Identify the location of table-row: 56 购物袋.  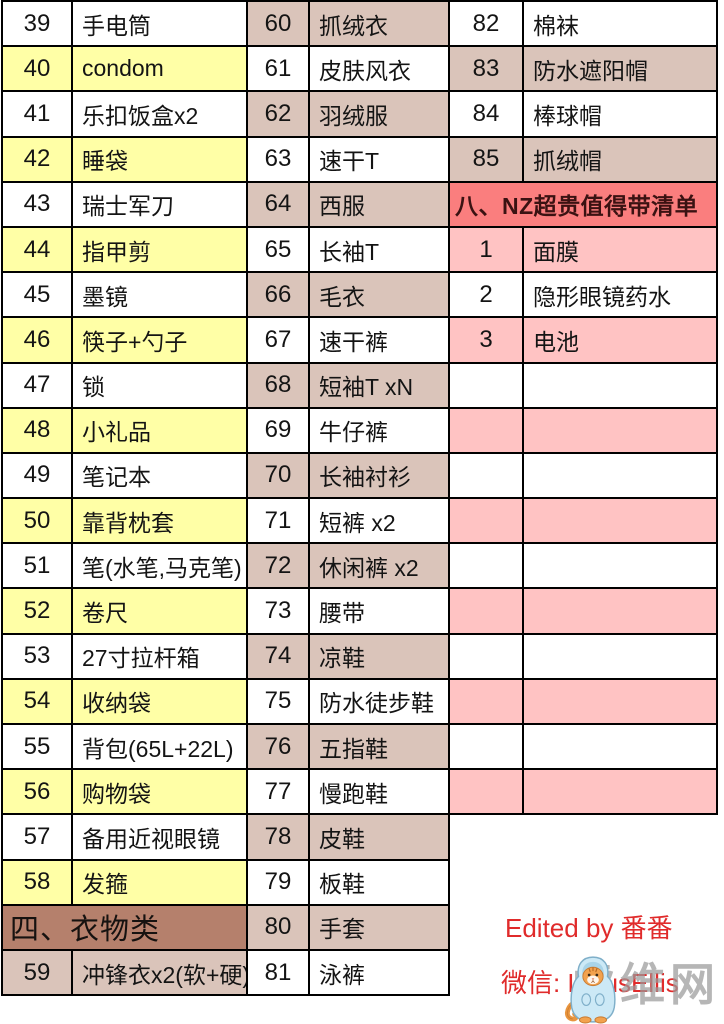
(124, 793).